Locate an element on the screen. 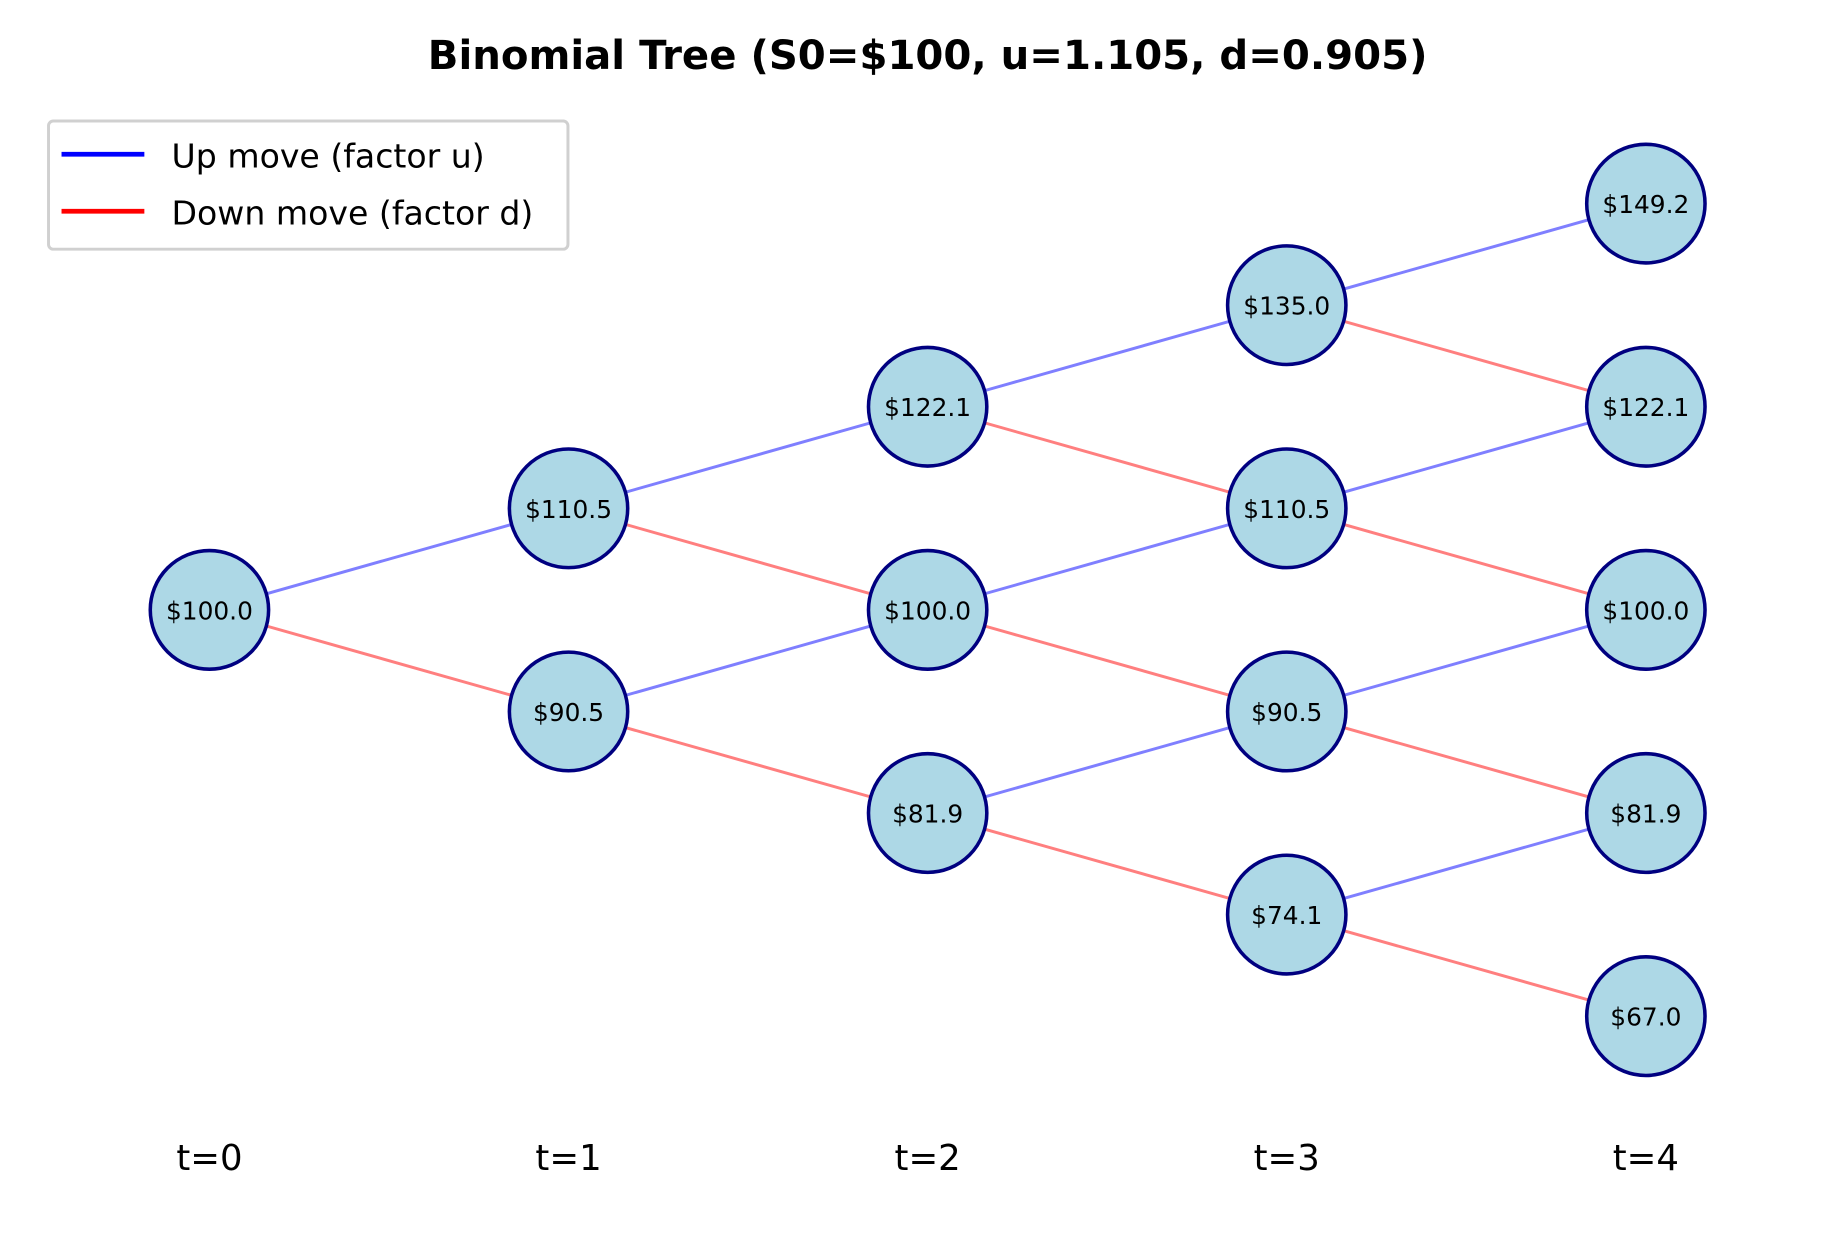 This screenshot has width=1834, height=1234. node-value: $74.1 is located at coordinates (1286, 915).